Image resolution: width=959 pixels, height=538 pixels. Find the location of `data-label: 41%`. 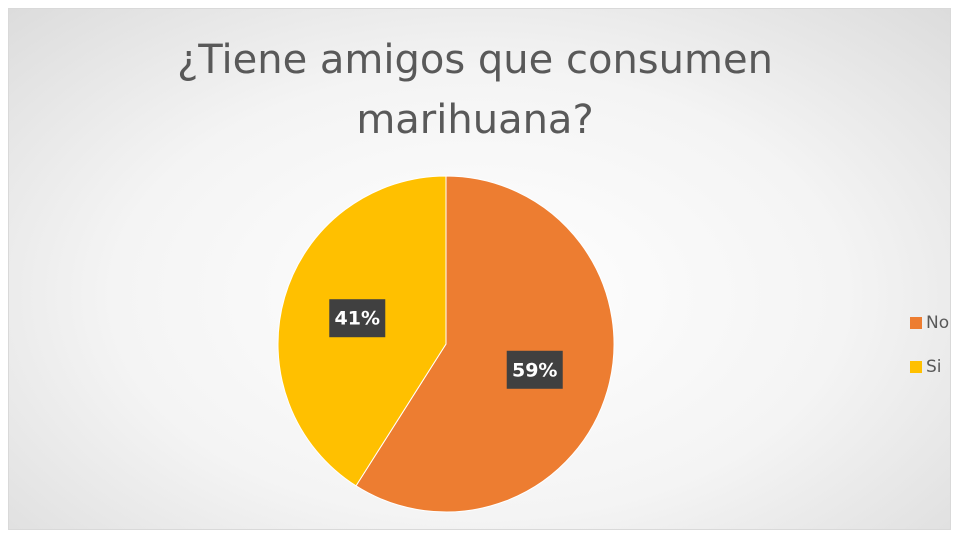

data-label: 41% is located at coordinates (357, 319).